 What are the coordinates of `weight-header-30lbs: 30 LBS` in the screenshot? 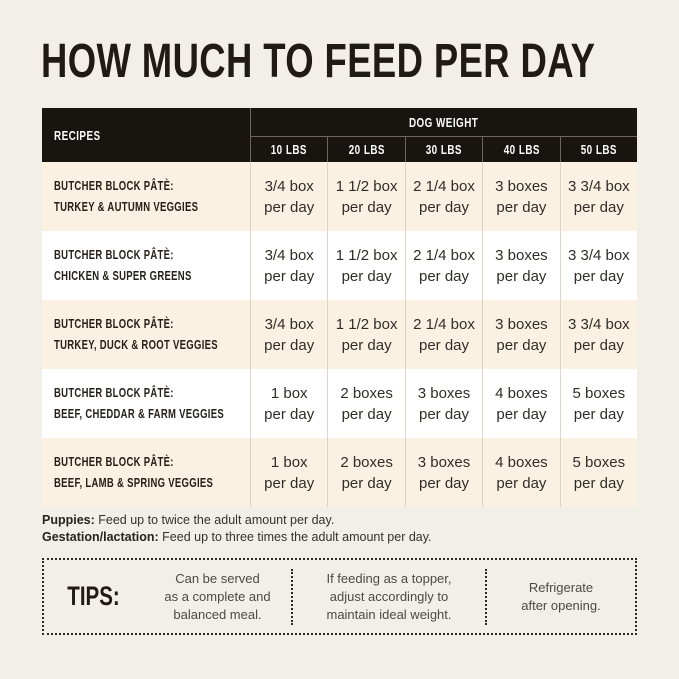 It's located at (443, 149).